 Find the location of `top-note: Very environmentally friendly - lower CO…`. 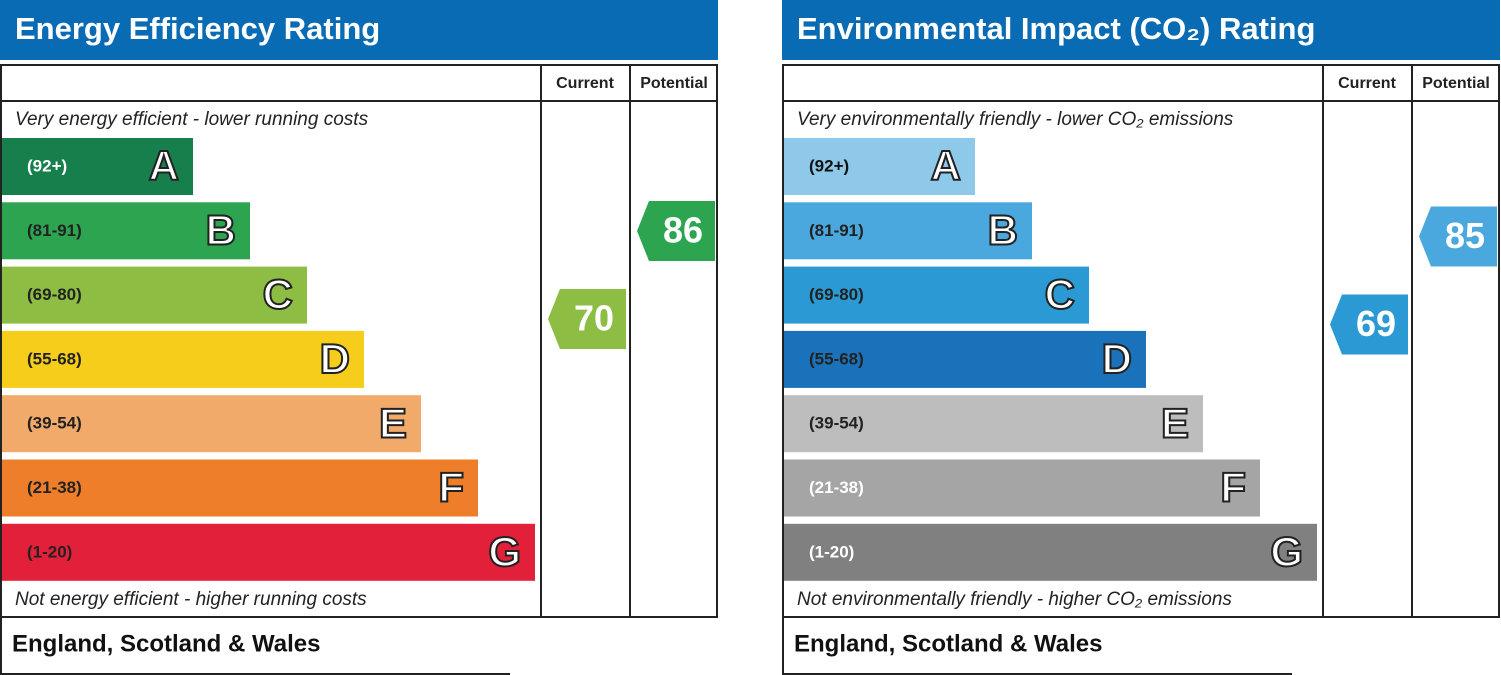

top-note: Very environmentally friendly - lower CO… is located at coordinates (1015, 119).